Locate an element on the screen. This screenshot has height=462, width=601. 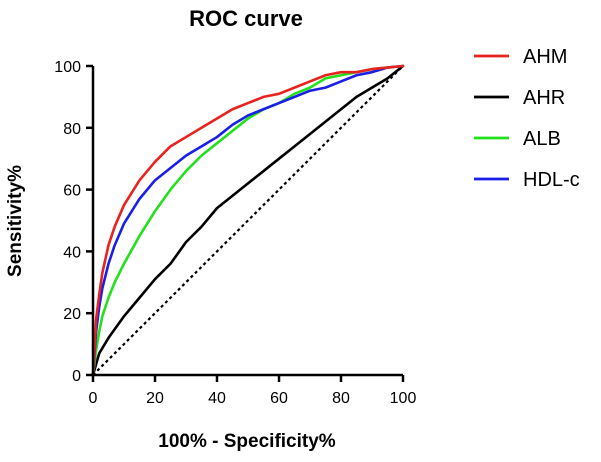
legend: AHM AHR ALB HDL-c is located at coordinates (527, 118).